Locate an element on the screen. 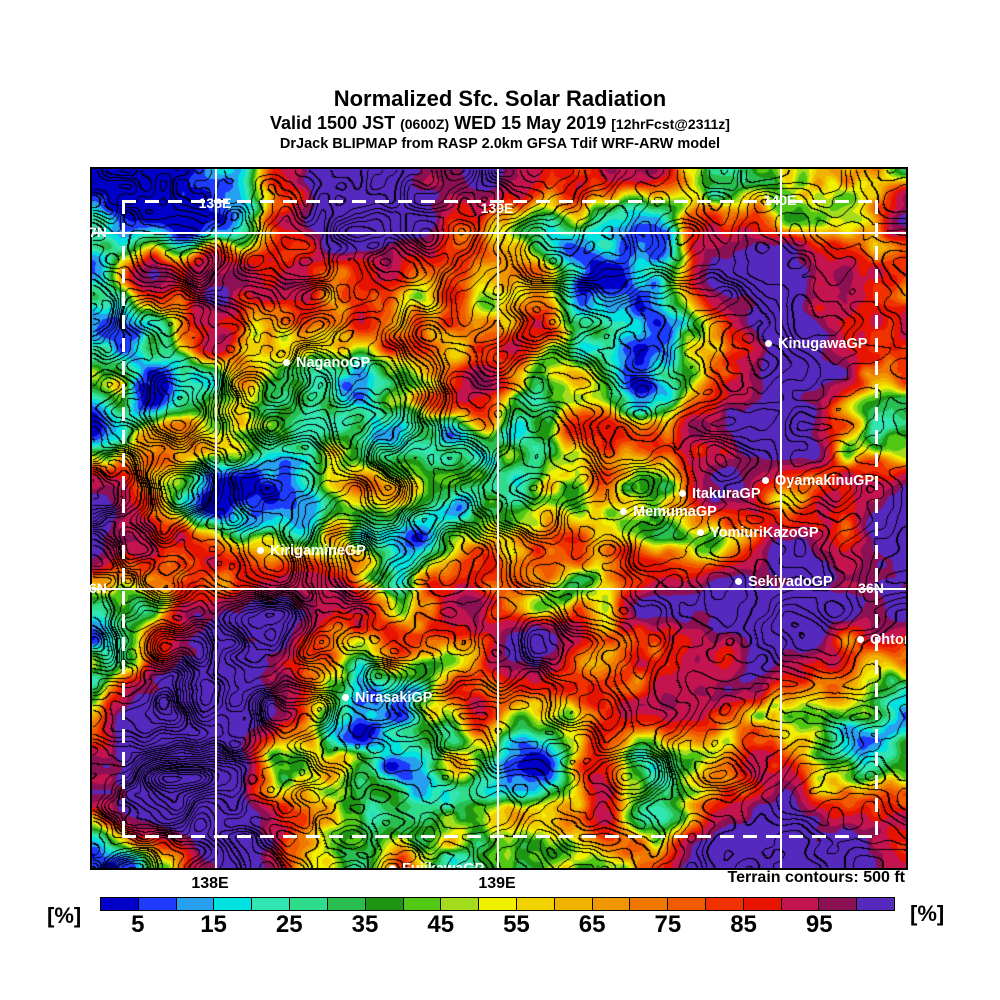 This screenshot has height=1000, width=1000. domain-box-top-edge is located at coordinates (500, 201).